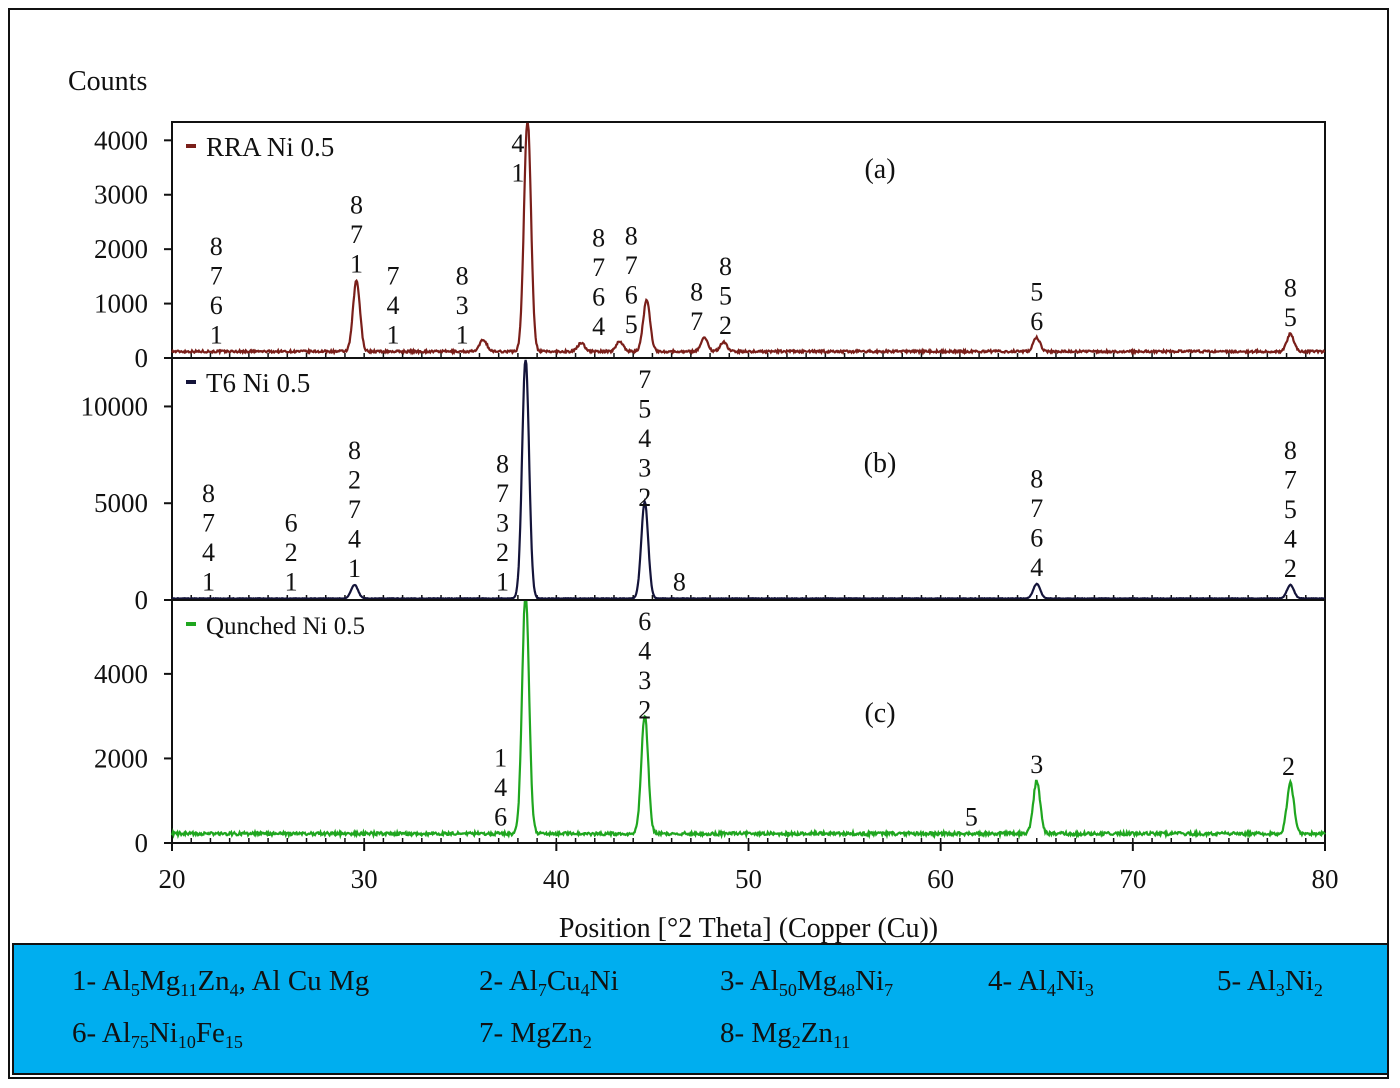 This screenshot has width=1400, height=1088. Describe the element at coordinates (879, 713) in the screenshot. I see `panel-c-label: (c)` at that location.